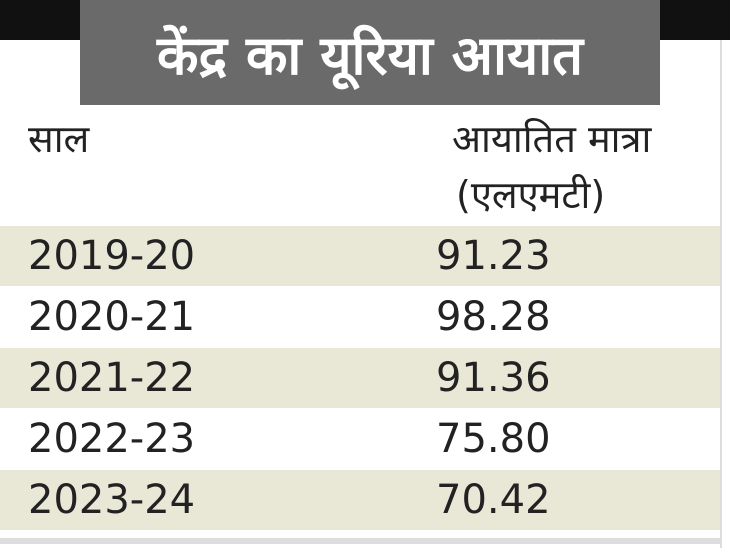 Image resolution: width=730 pixels, height=548 pixels. I want to click on table-row: 2022-23 75.80, so click(360, 439).